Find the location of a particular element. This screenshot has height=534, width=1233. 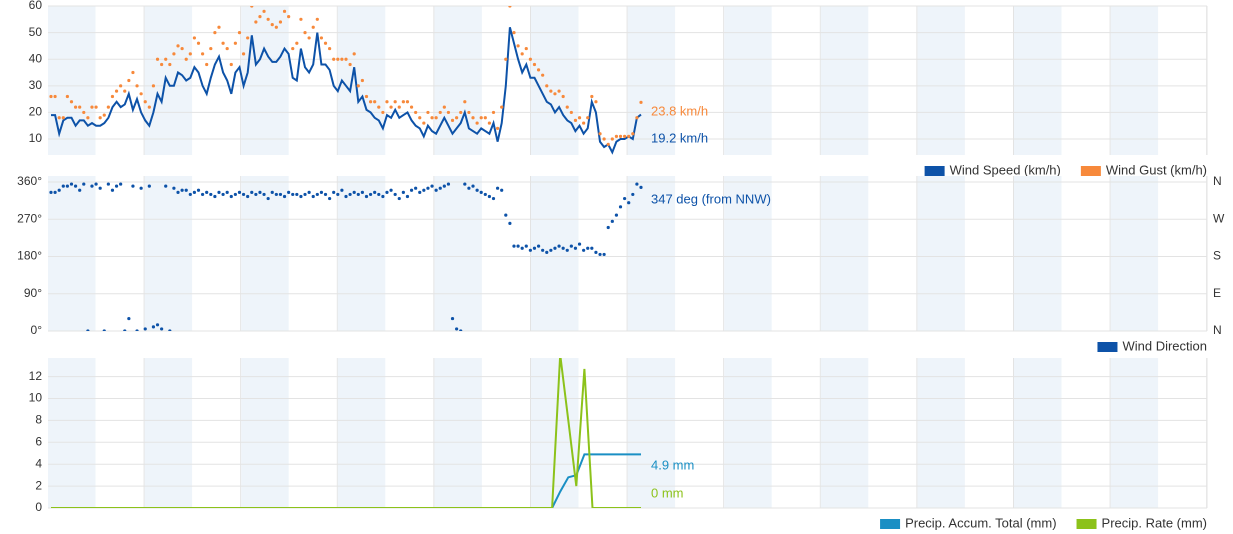

plot is located at coordinates (346, 256).